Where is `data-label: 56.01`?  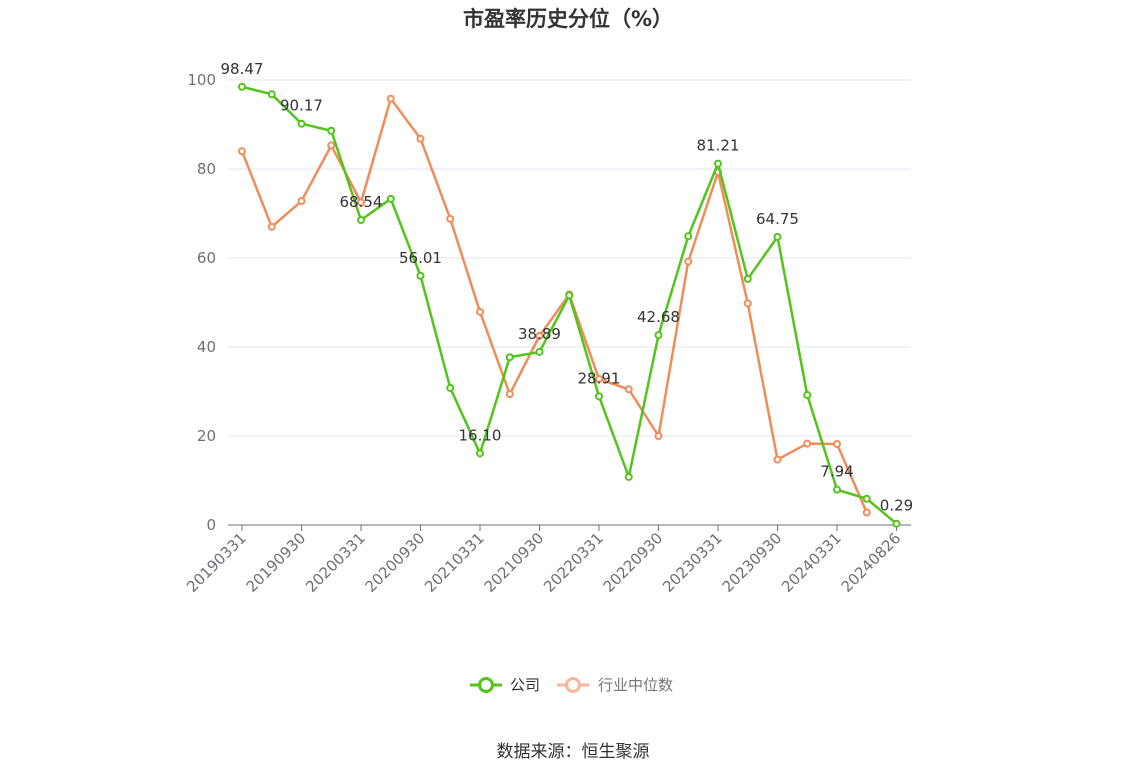
data-label: 56.01 is located at coordinates (420, 258).